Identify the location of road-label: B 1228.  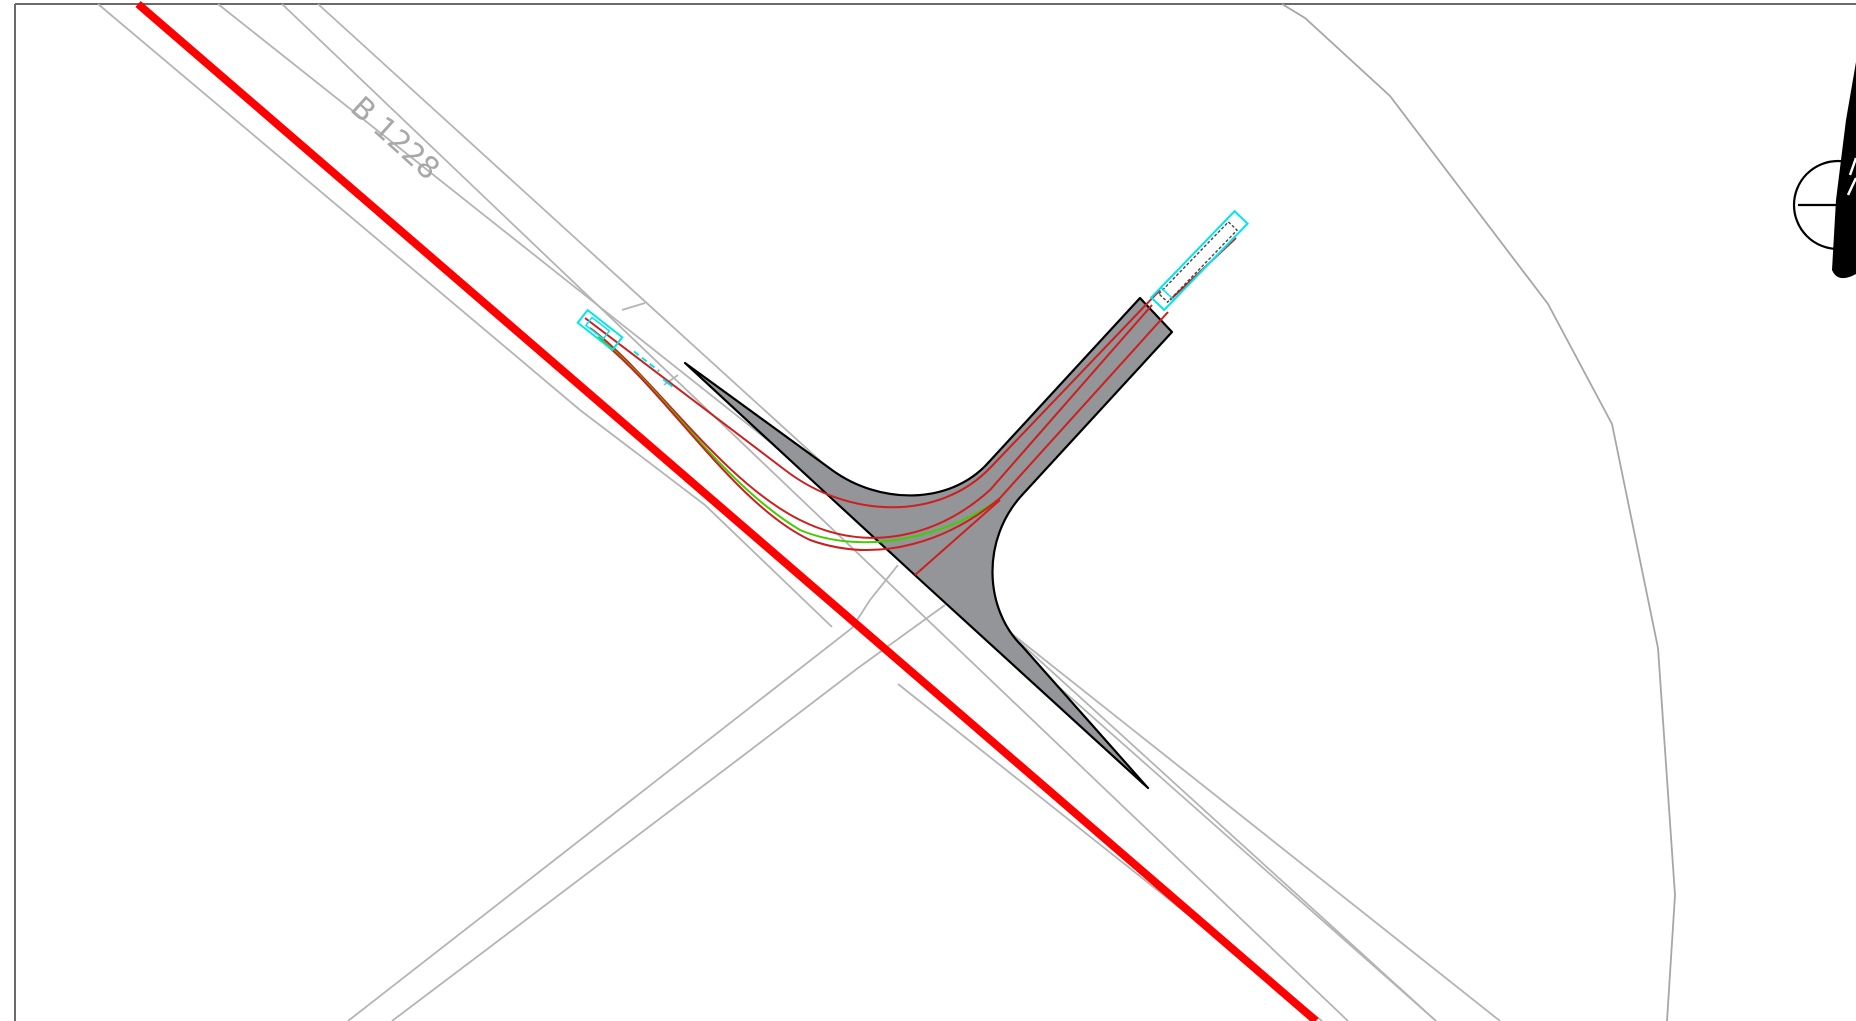
(395, 138).